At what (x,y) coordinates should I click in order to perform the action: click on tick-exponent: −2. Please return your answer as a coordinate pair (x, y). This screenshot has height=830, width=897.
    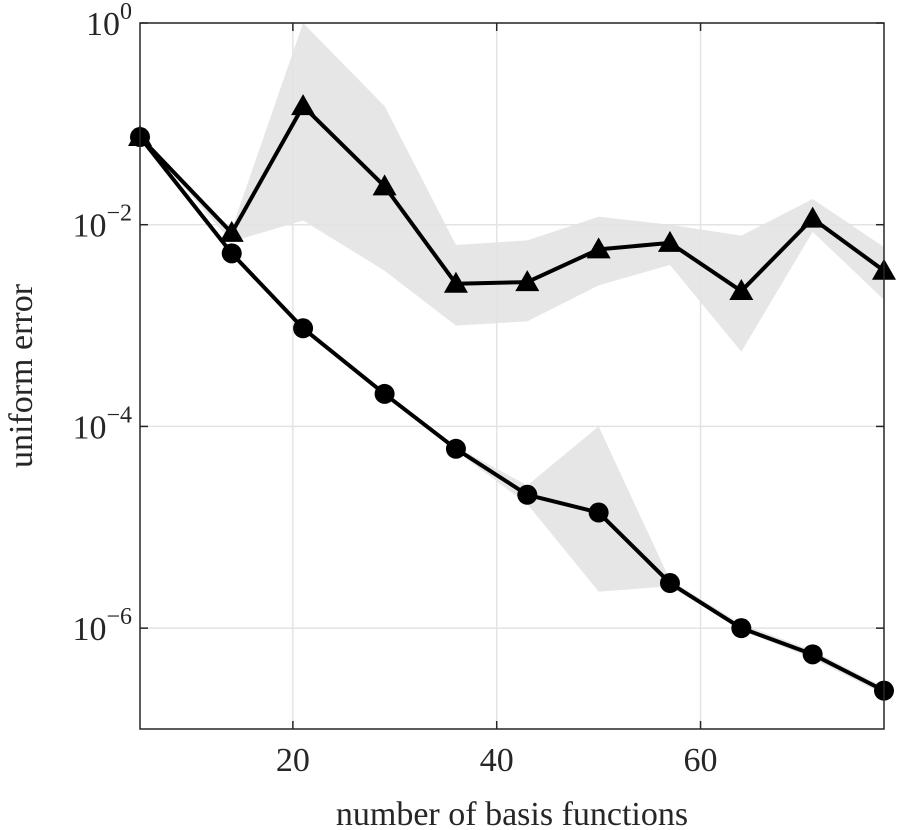
    Looking at the image, I should click on (119, 214).